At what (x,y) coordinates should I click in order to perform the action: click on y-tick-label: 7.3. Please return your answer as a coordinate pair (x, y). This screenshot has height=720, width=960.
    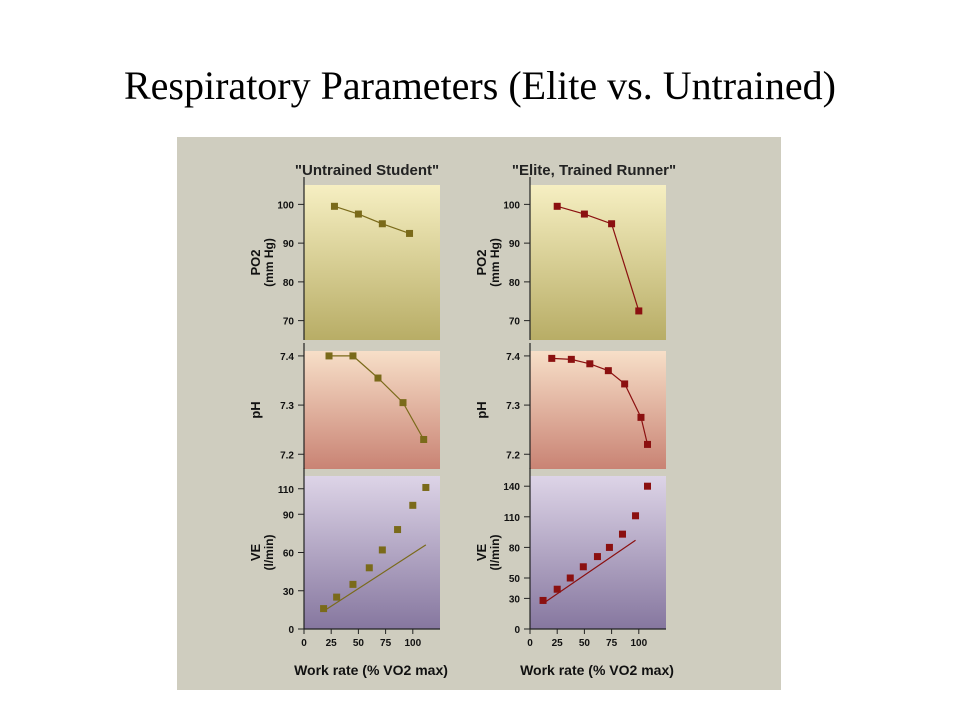
    Looking at the image, I should click on (287, 406).